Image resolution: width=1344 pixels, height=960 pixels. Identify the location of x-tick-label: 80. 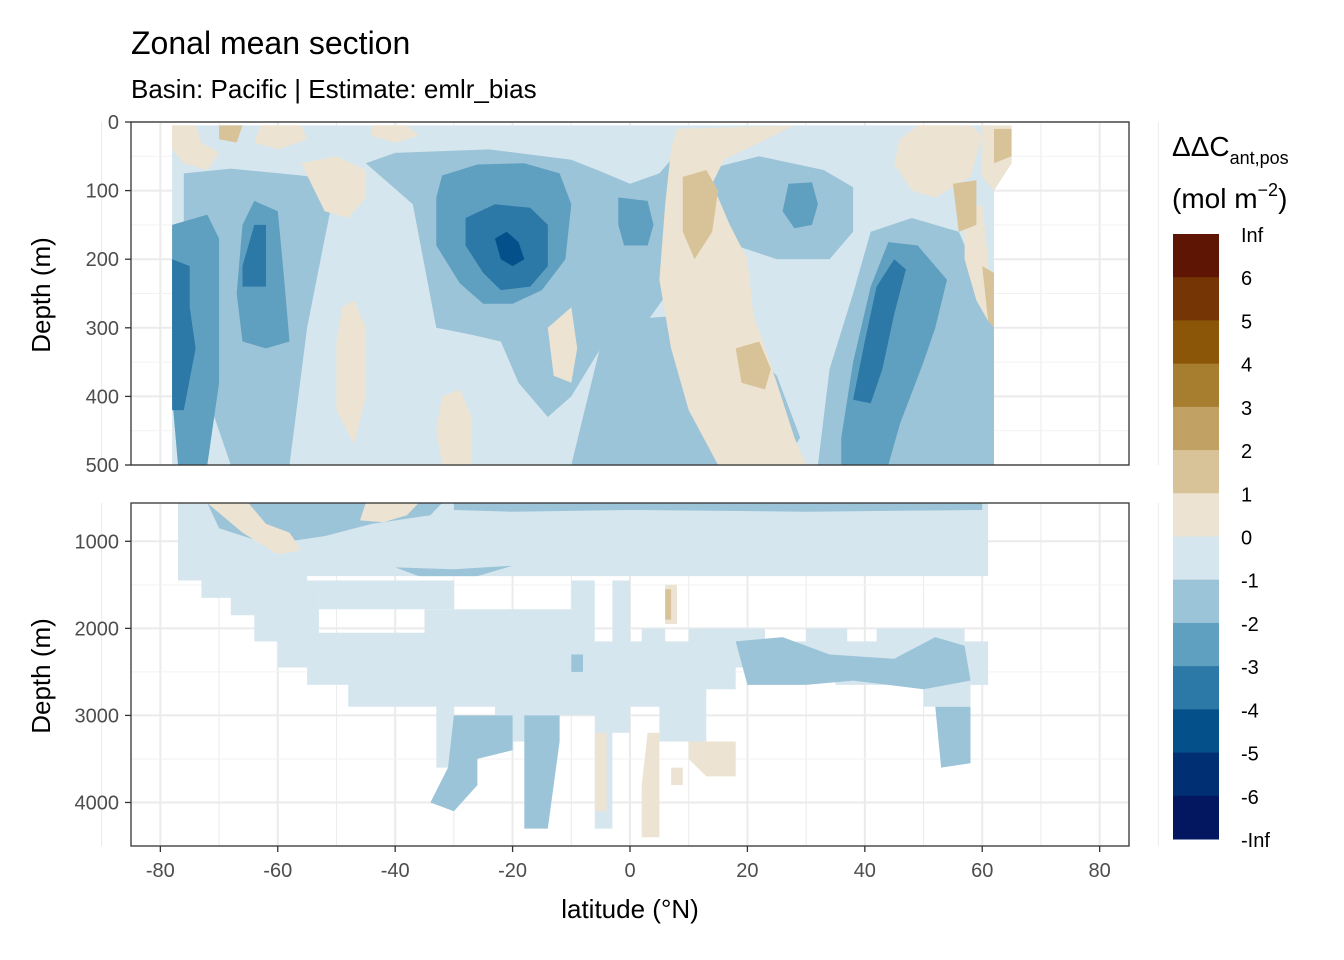
(1100, 871).